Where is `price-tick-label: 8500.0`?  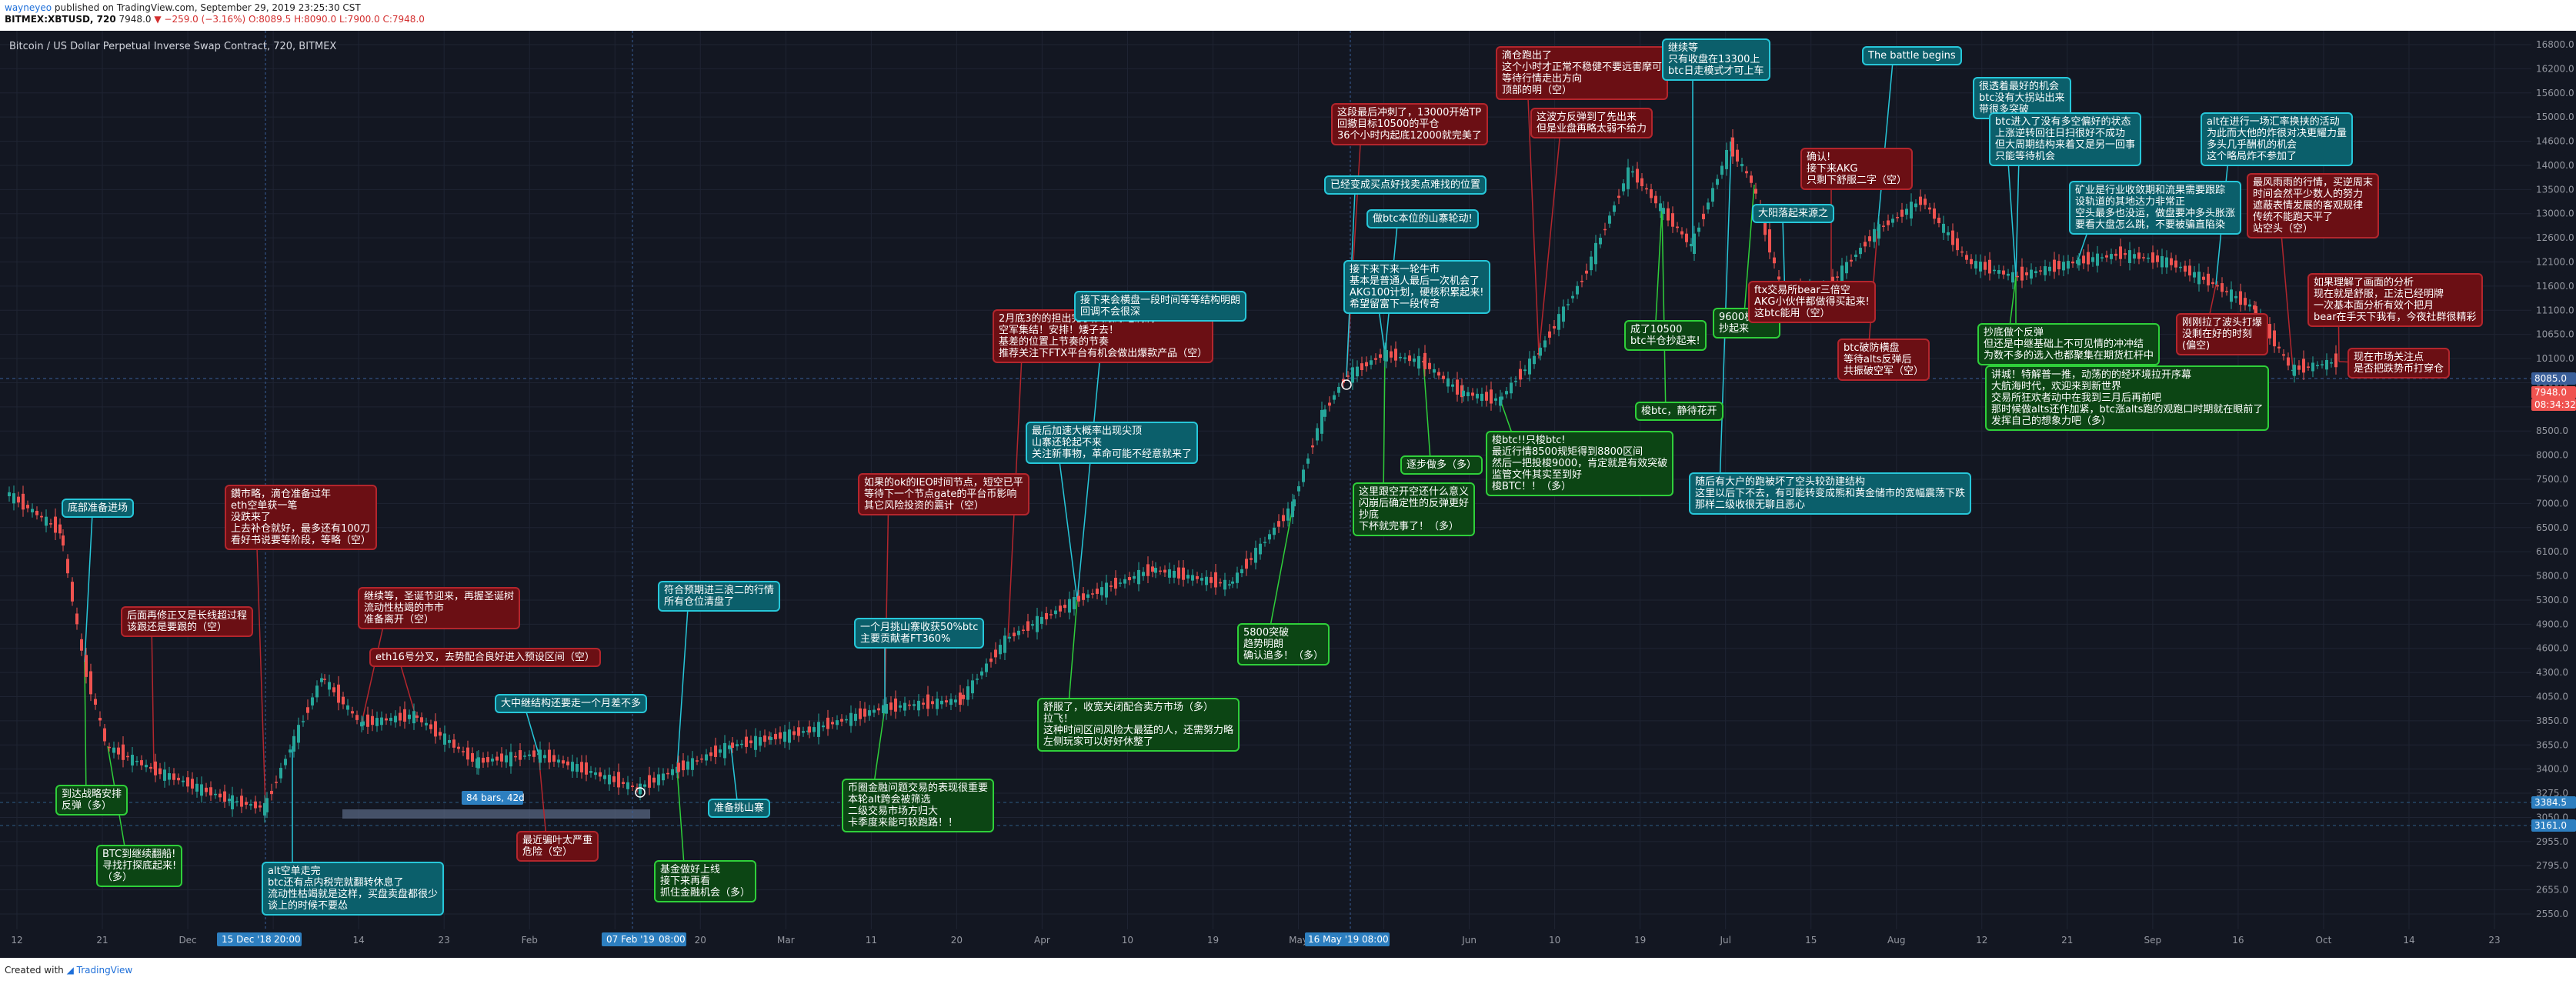 price-tick-label: 8500.0 is located at coordinates (2552, 430).